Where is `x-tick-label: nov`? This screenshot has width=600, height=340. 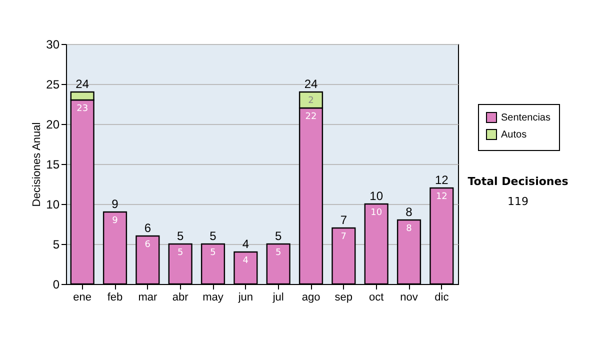 x-tick-label: nov is located at coordinates (409, 298).